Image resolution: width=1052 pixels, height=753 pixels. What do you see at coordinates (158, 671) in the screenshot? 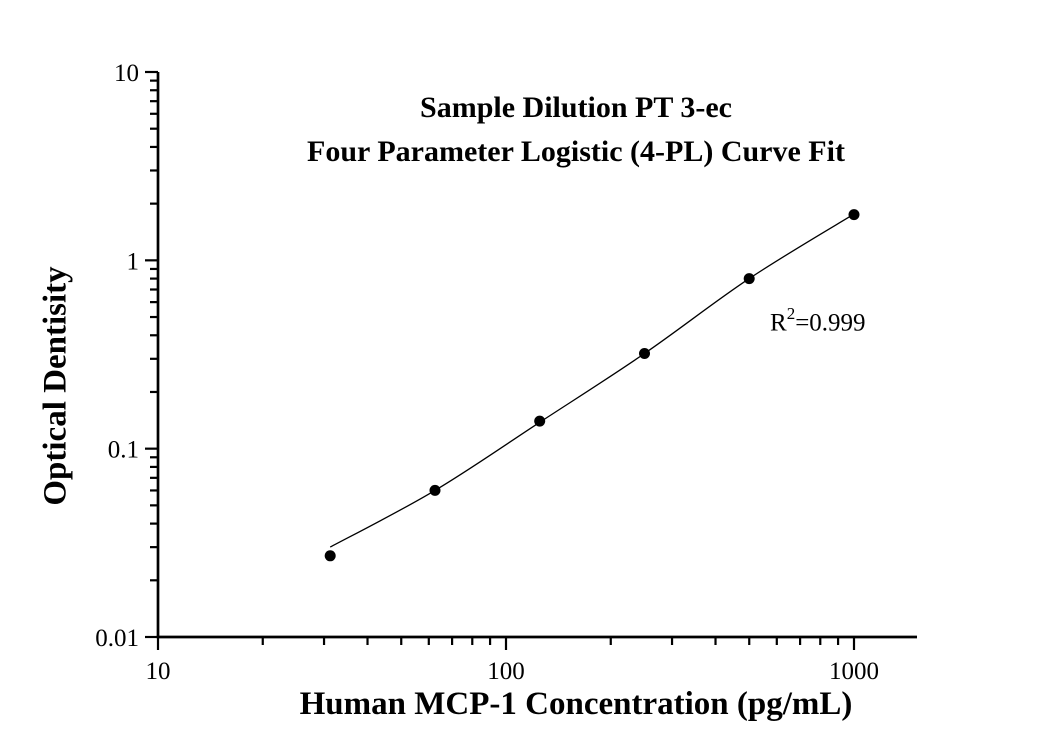
I see `x-tick-label: 10` at bounding box center [158, 671].